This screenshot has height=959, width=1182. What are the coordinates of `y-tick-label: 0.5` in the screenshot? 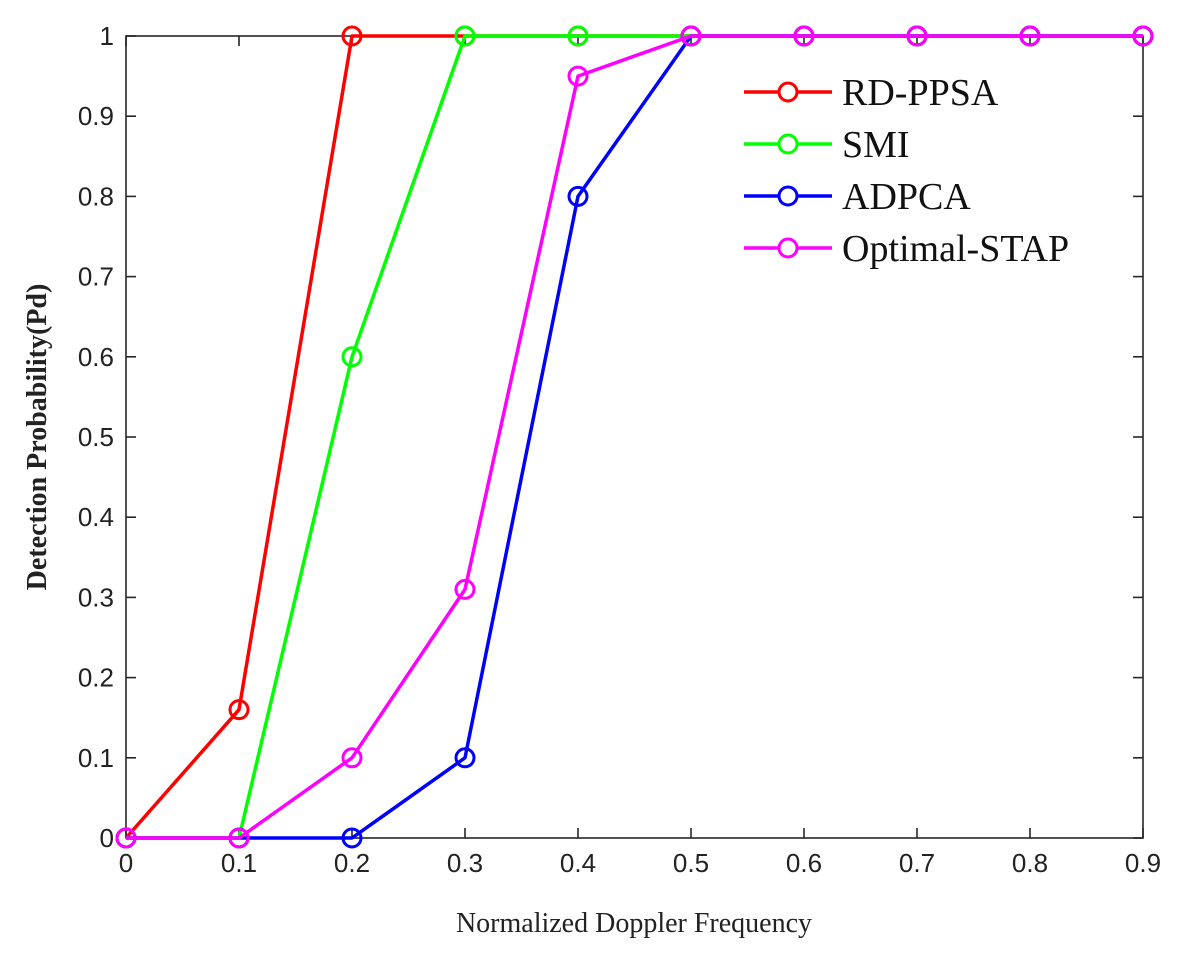 It's located at (96, 437).